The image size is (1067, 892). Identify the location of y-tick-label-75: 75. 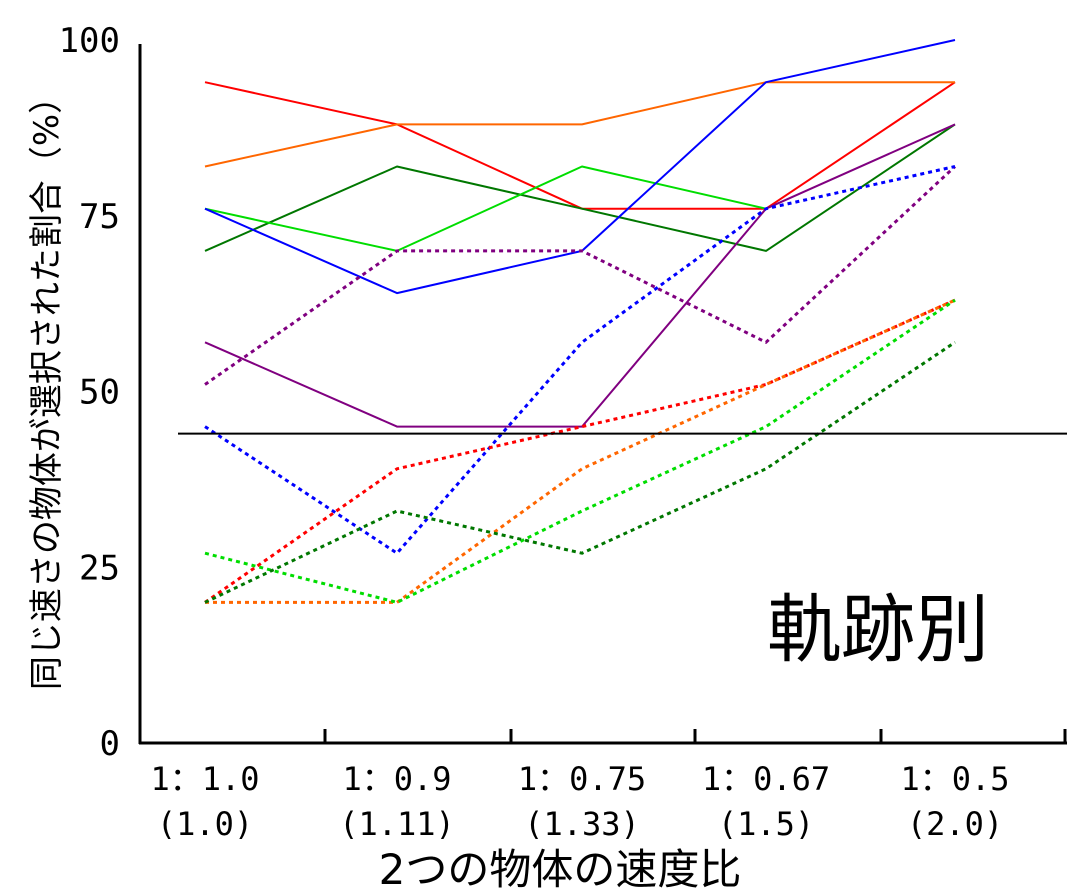
(99, 217).